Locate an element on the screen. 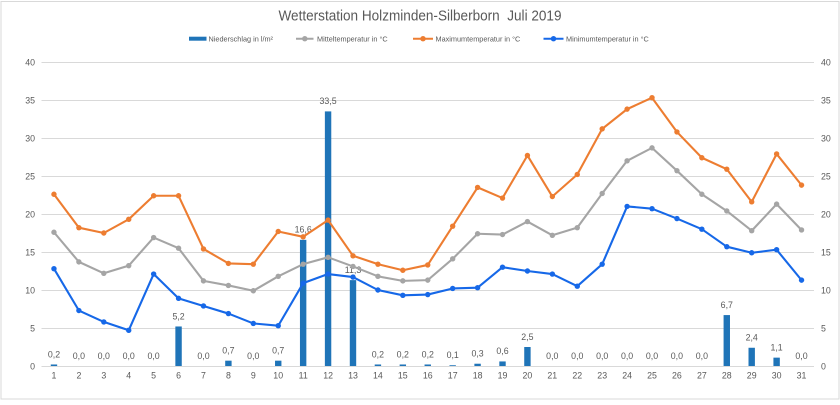 The width and height of the screenshot is (840, 405). svg-text: 22 is located at coordinates (577, 375).